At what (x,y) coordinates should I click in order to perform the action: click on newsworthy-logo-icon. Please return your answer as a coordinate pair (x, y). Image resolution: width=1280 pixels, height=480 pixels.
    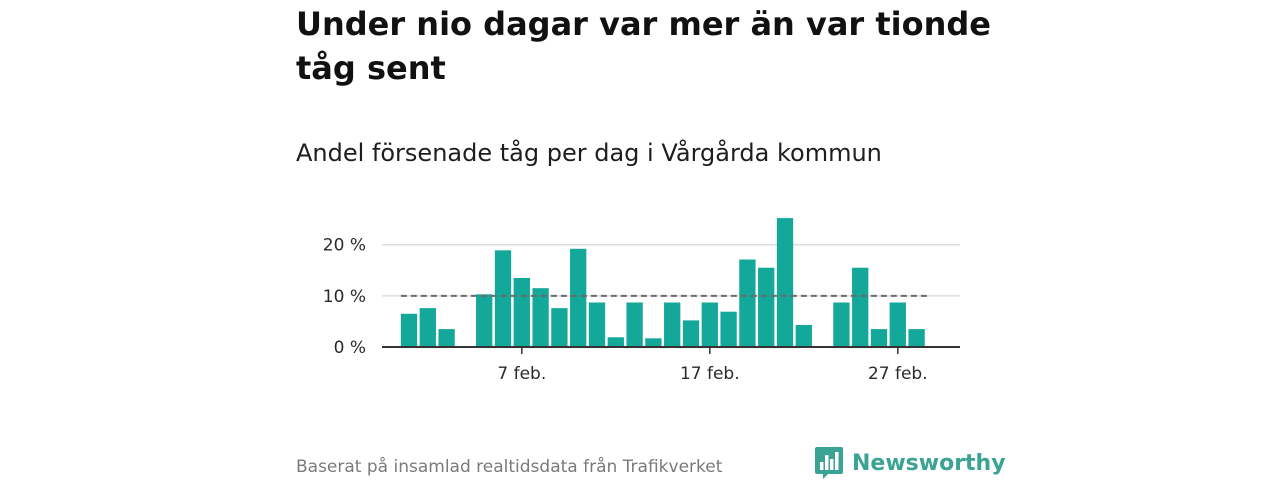
    Looking at the image, I should click on (829, 463).